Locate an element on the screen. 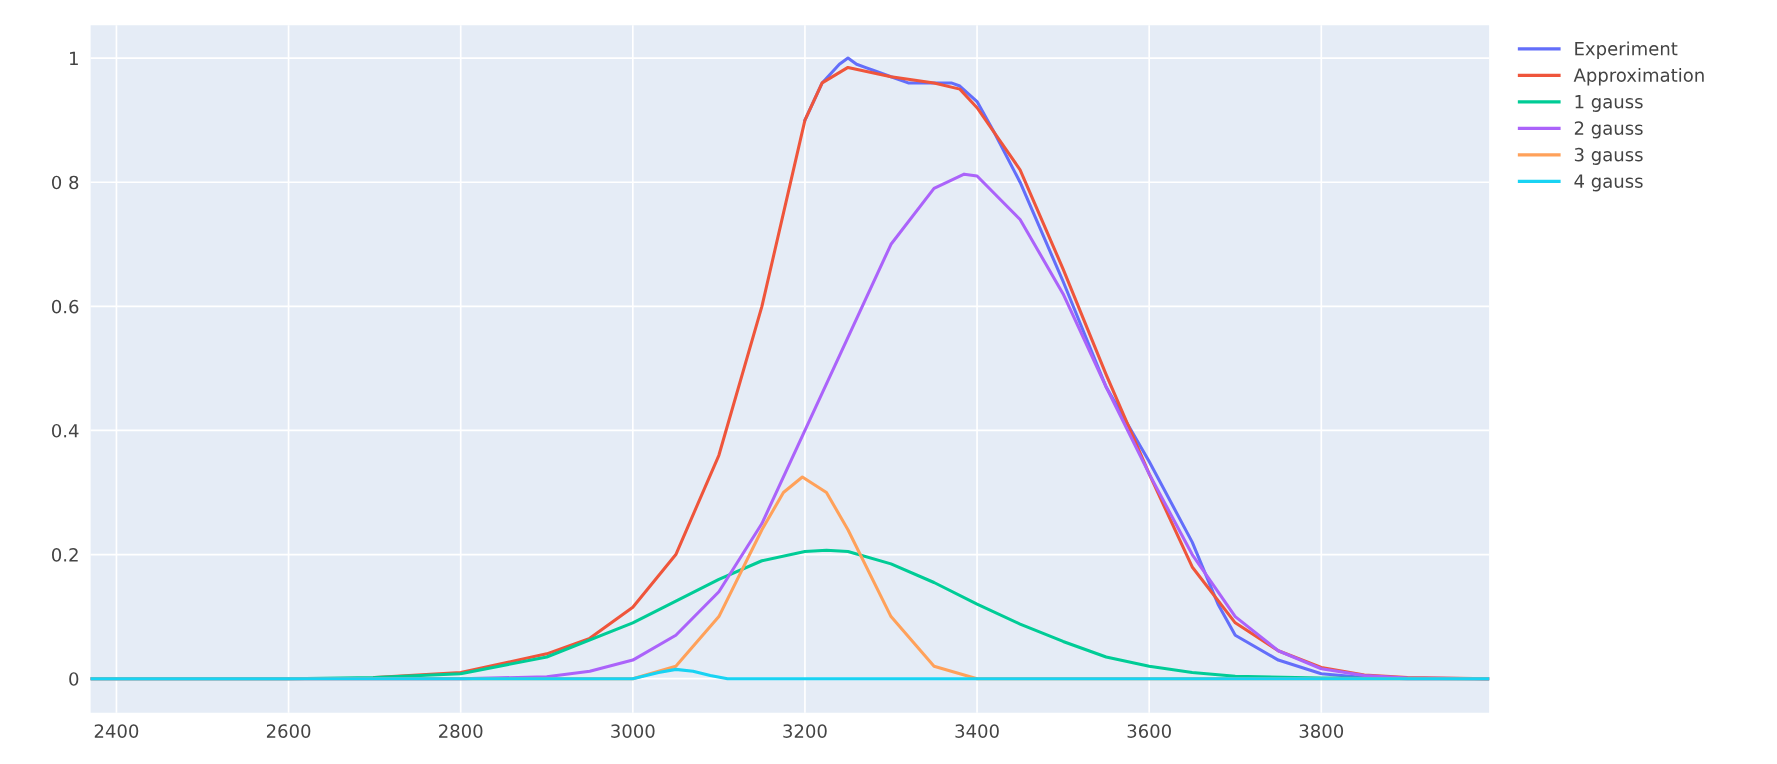 The width and height of the screenshot is (1777, 764). y-tick-label: 0 8 is located at coordinates (65, 182).